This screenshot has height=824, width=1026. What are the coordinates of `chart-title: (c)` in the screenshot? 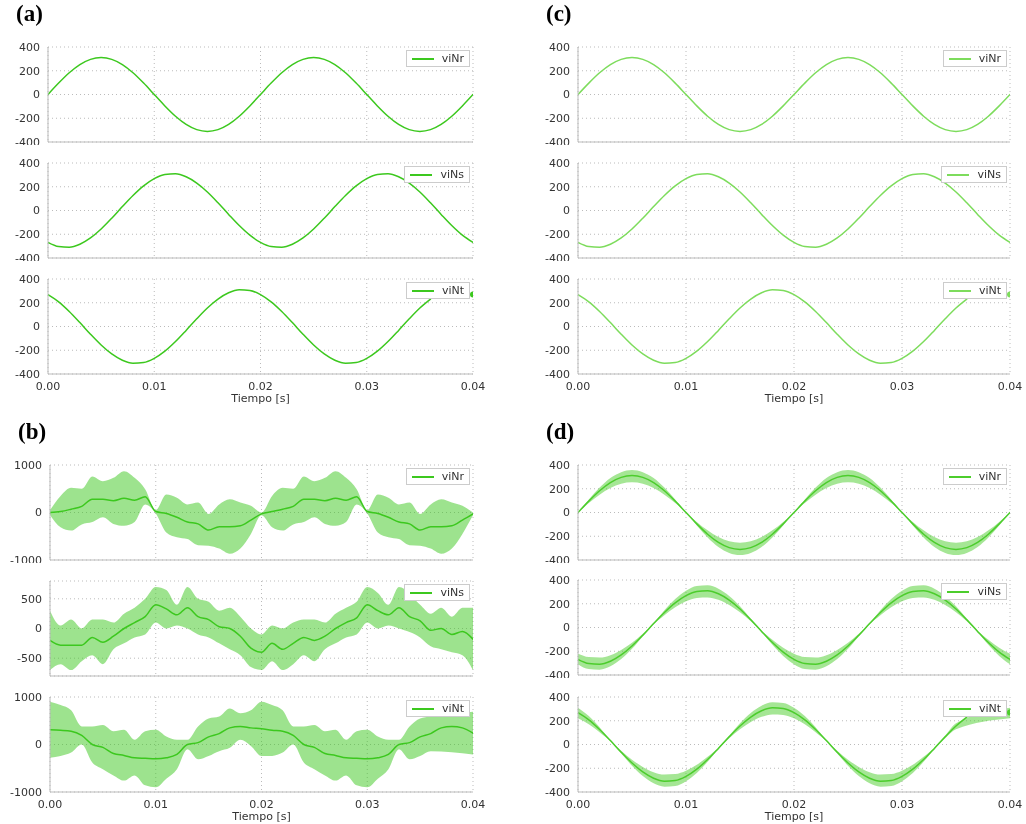 It's located at (559, 14).